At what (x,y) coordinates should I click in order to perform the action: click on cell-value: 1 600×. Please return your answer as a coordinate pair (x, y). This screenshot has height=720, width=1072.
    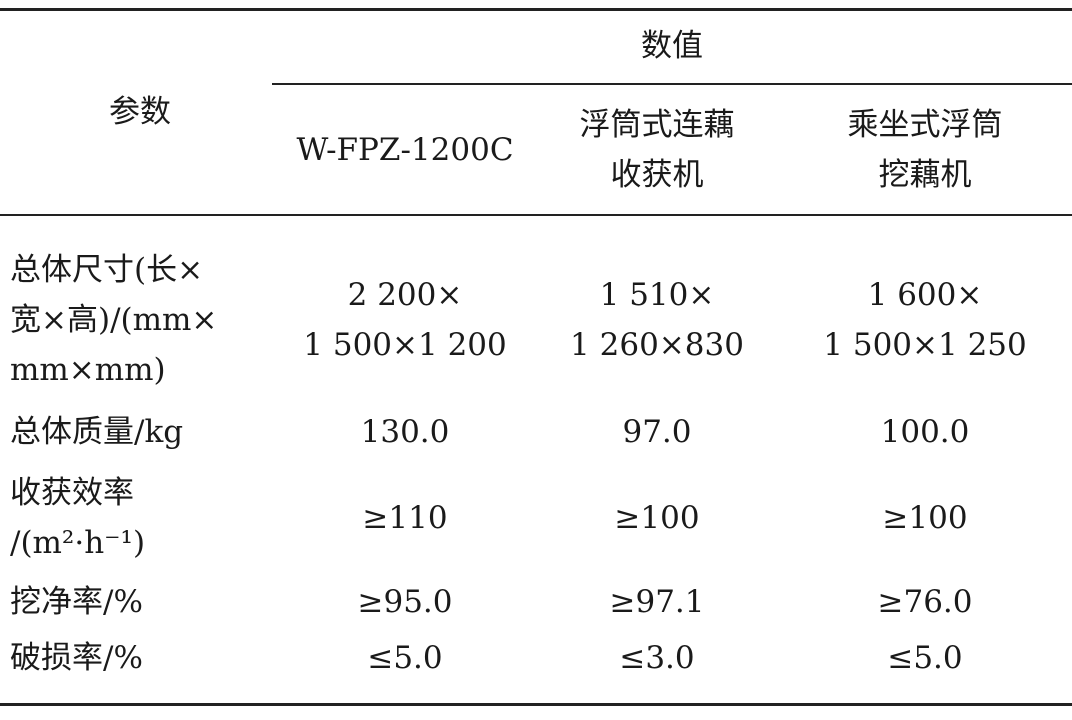
    Looking at the image, I should click on (925, 295).